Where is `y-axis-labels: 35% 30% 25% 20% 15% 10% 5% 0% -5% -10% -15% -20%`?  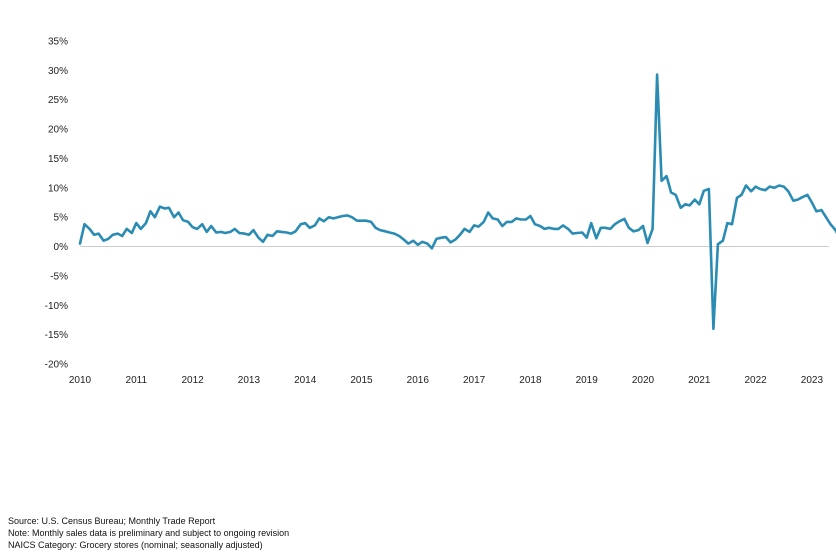
y-axis-labels: 35% 30% 25% 20% 15% 10% 5% 0% -5% -10% -15% -20% is located at coordinates (56, 204).